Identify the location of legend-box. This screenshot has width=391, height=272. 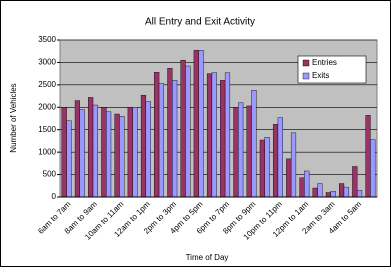
(332, 69).